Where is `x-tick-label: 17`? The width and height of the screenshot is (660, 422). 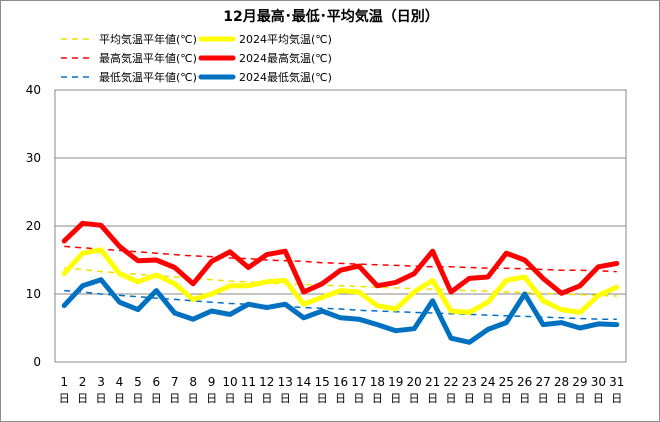
x-tick-label: 17 is located at coordinates (358, 382).